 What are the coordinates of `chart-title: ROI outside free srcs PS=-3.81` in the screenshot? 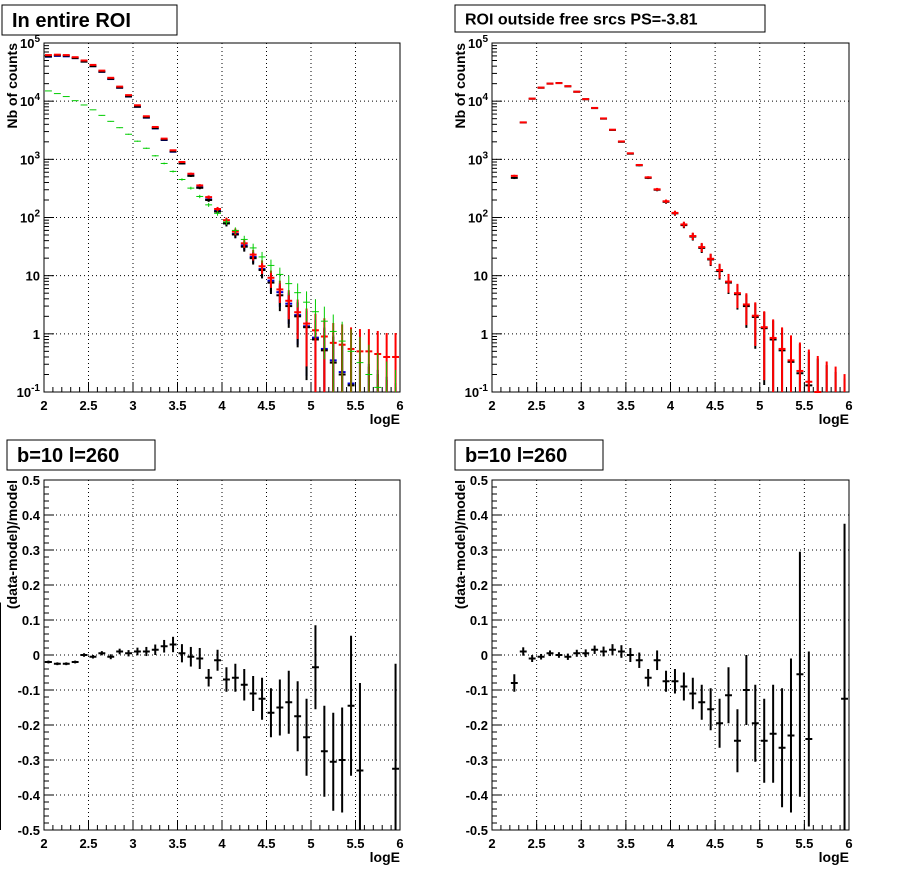 It's located at (581, 19).